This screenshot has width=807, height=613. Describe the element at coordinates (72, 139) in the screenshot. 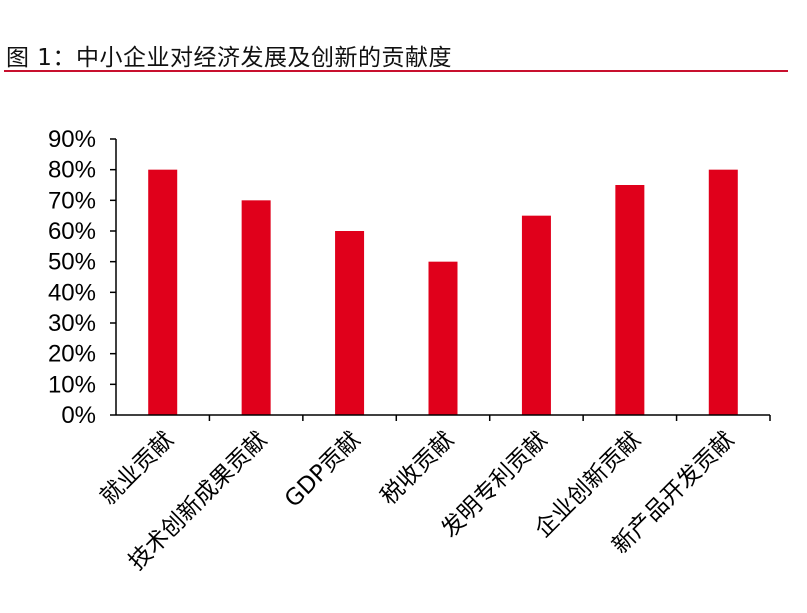

I see `y-tick-label: 90%` at that location.